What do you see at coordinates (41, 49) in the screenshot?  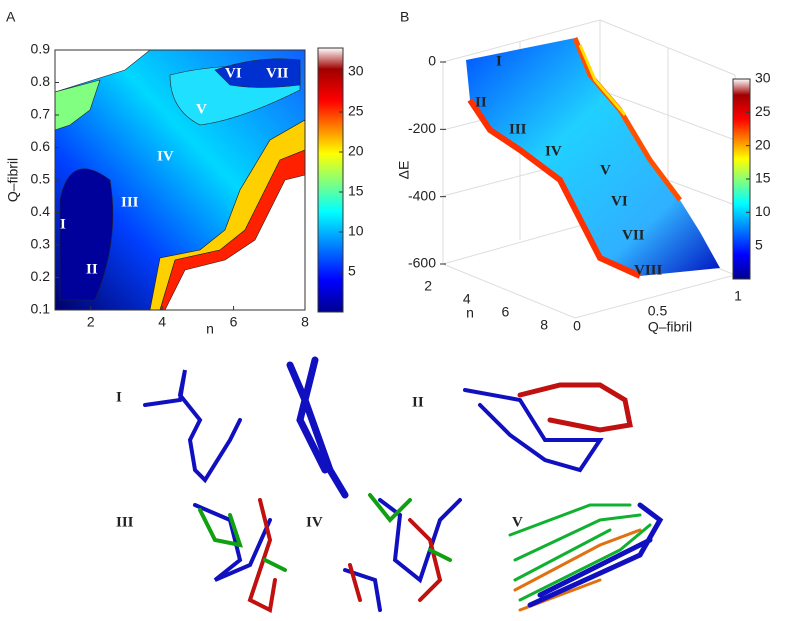 I see `y-tick-label: 0.9` at bounding box center [41, 49].